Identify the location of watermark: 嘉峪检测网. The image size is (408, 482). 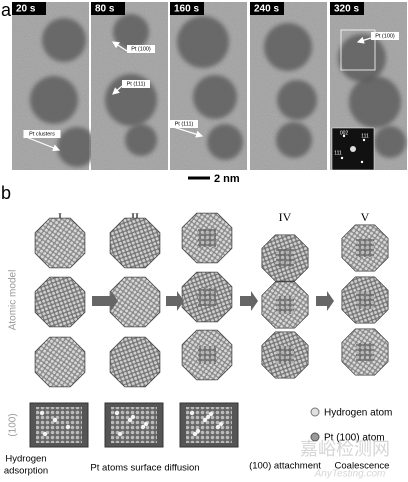
(345, 449).